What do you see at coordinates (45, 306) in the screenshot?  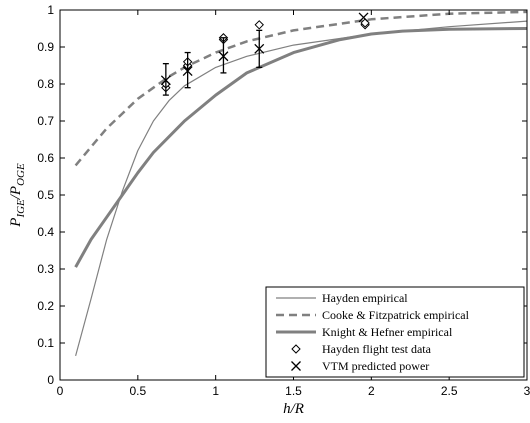 I see `y-tick-label: 0.2` at bounding box center [45, 306].